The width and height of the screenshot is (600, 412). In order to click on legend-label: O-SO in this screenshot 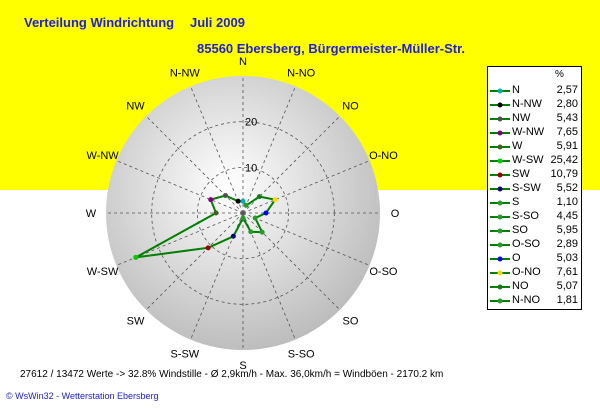, I will do `click(526, 244)`.